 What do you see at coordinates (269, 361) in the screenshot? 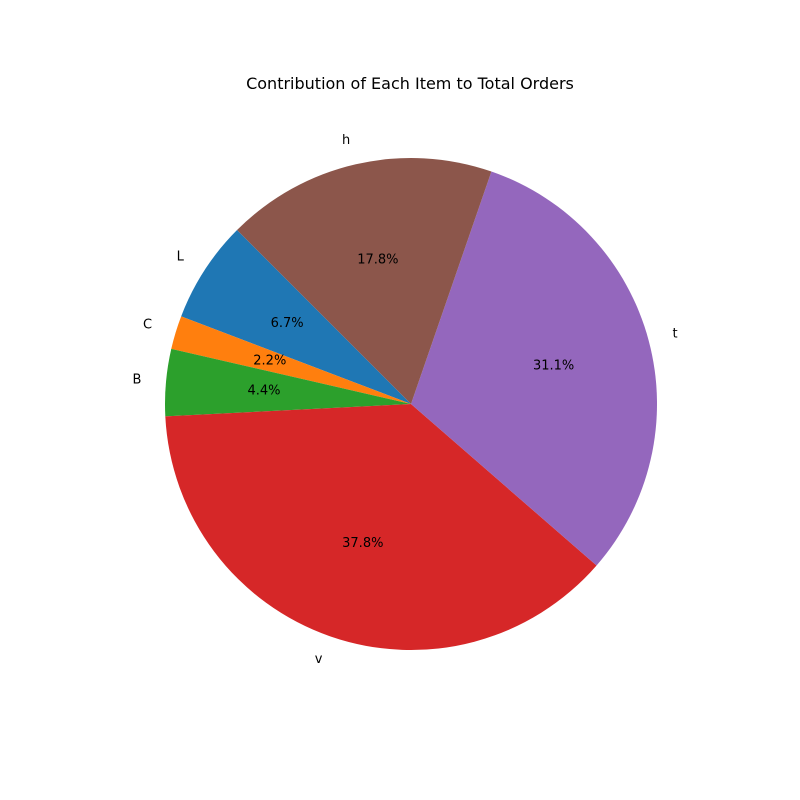
I see `slice-percent-C: 2.2%` at bounding box center [269, 361].